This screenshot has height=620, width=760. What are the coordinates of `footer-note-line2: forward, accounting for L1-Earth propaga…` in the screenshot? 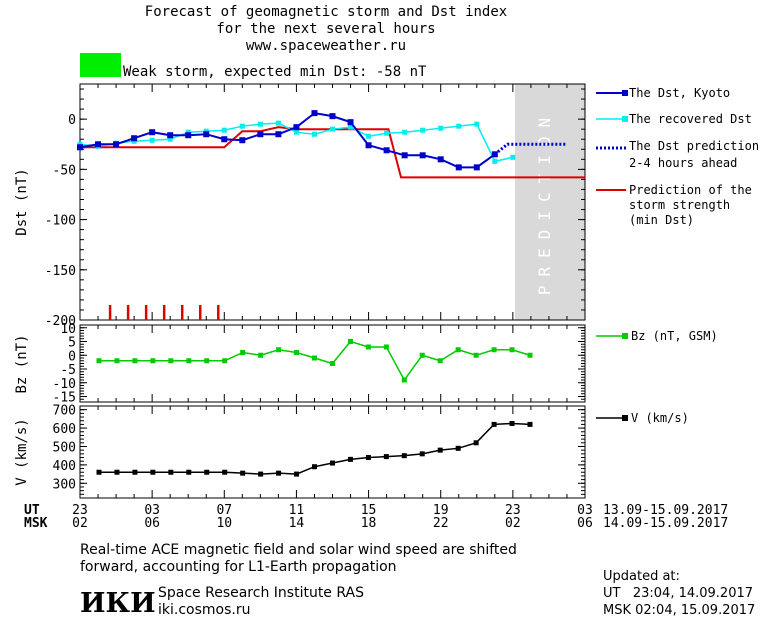 It's located at (238, 567).